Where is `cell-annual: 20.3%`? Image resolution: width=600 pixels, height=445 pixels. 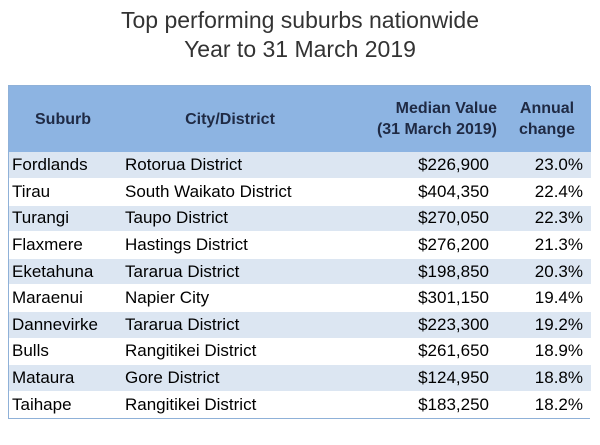
cell-annual: 20.3% is located at coordinates (547, 272).